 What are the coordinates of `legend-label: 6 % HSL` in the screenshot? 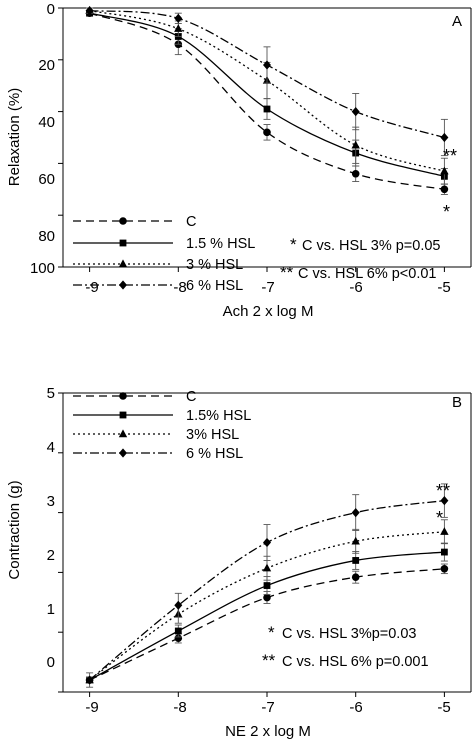 It's located at (214, 286).